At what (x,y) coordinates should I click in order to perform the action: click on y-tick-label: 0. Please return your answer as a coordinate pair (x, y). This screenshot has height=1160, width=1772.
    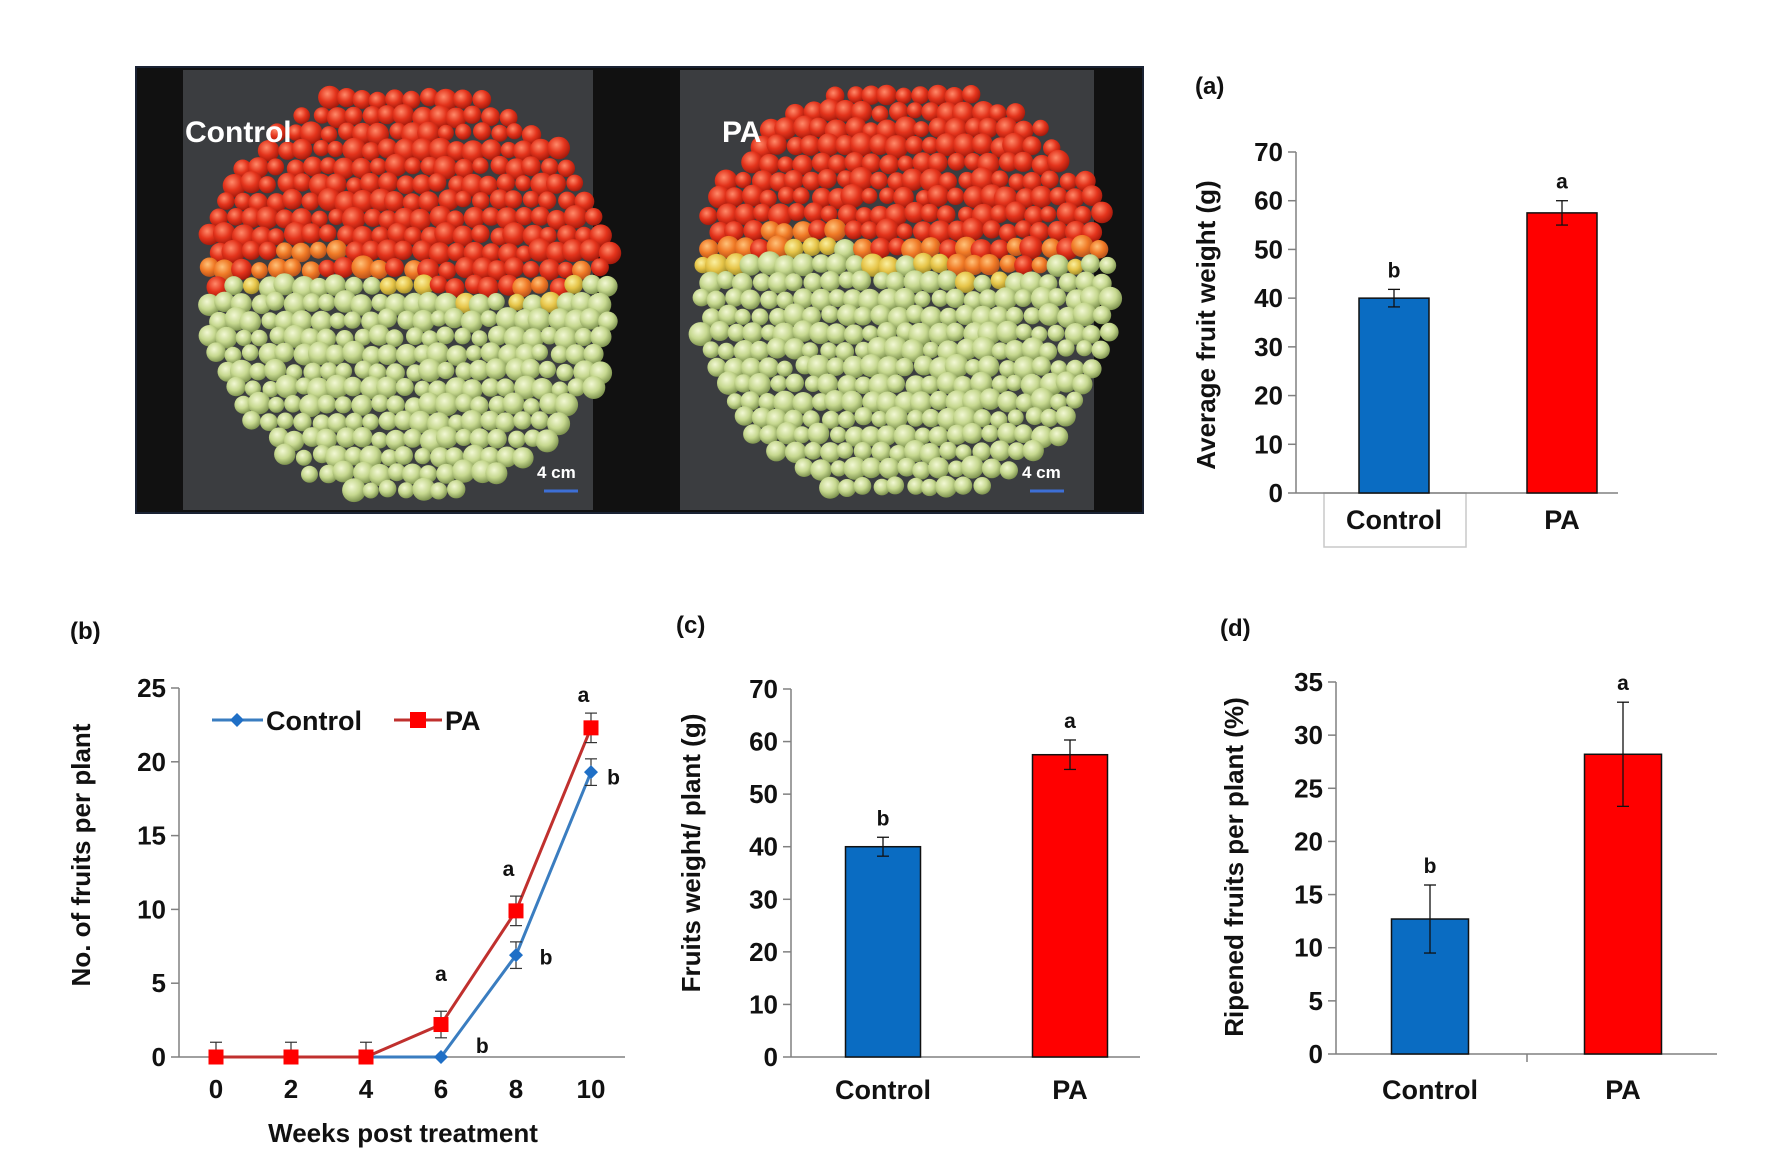
    Looking at the image, I should click on (1276, 493).